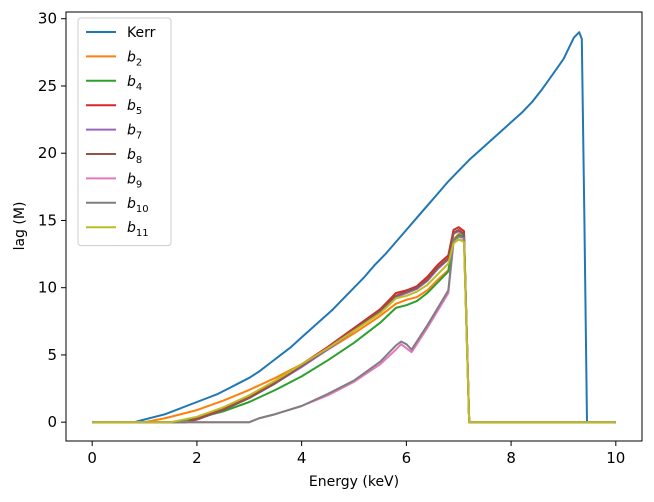 This screenshot has width=654, height=502. I want to click on x-tick-label: 8, so click(511, 458).